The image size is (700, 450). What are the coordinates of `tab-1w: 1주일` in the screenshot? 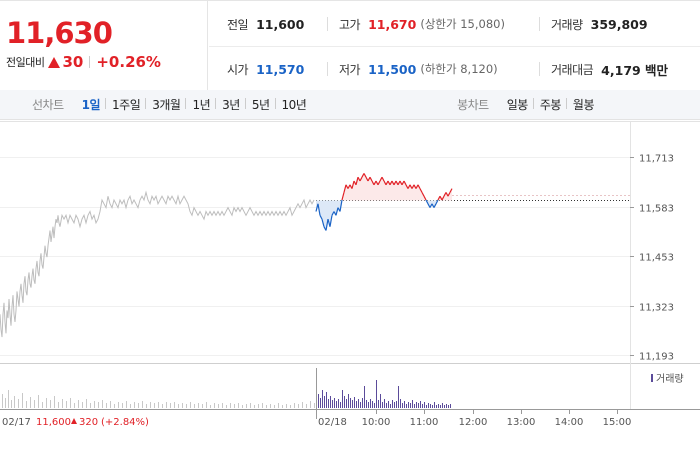 It's located at (125, 104).